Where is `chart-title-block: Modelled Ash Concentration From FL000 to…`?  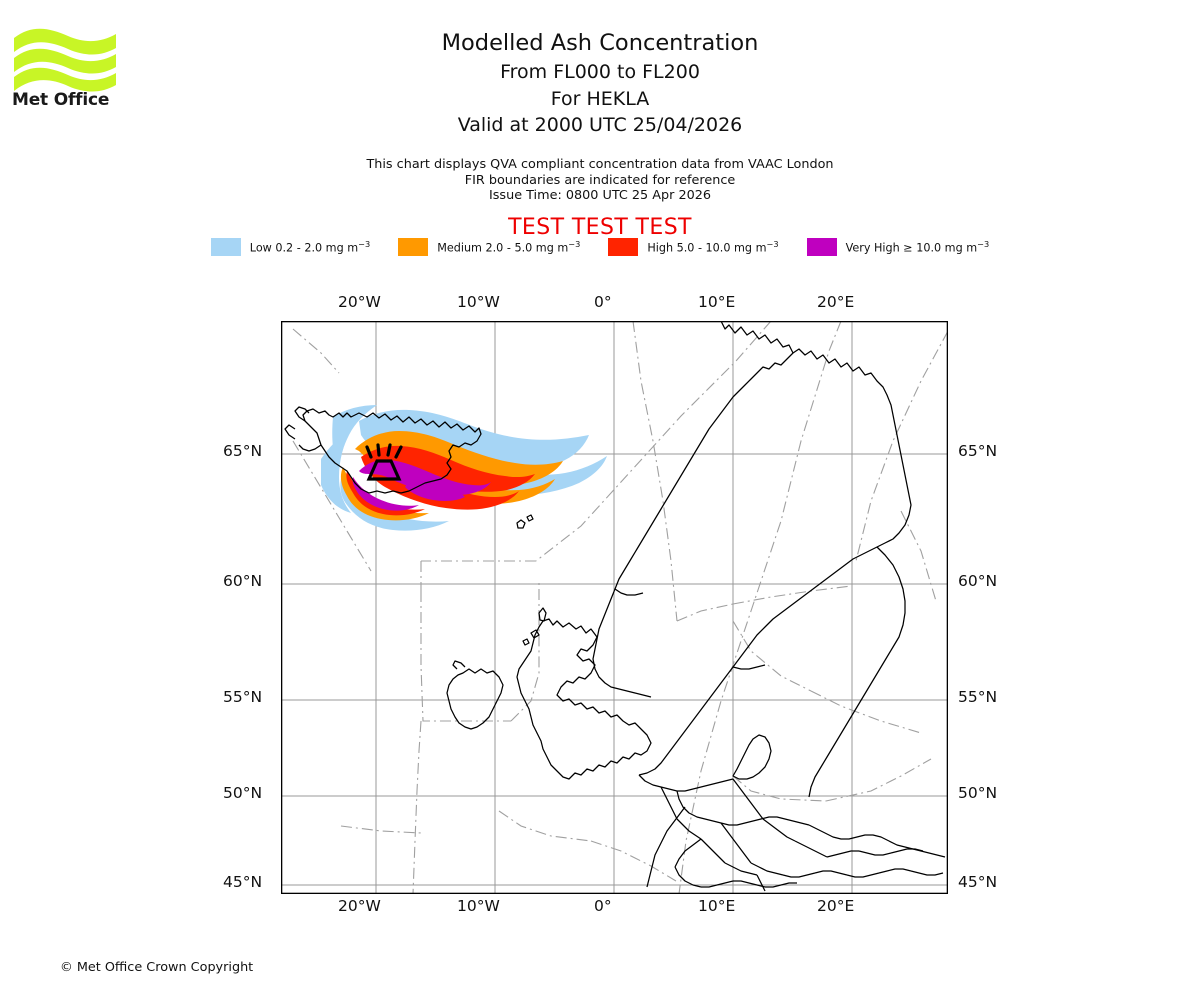
chart-title-block: Modelled Ash Concentration From FL000 to… is located at coordinates (600, 83).